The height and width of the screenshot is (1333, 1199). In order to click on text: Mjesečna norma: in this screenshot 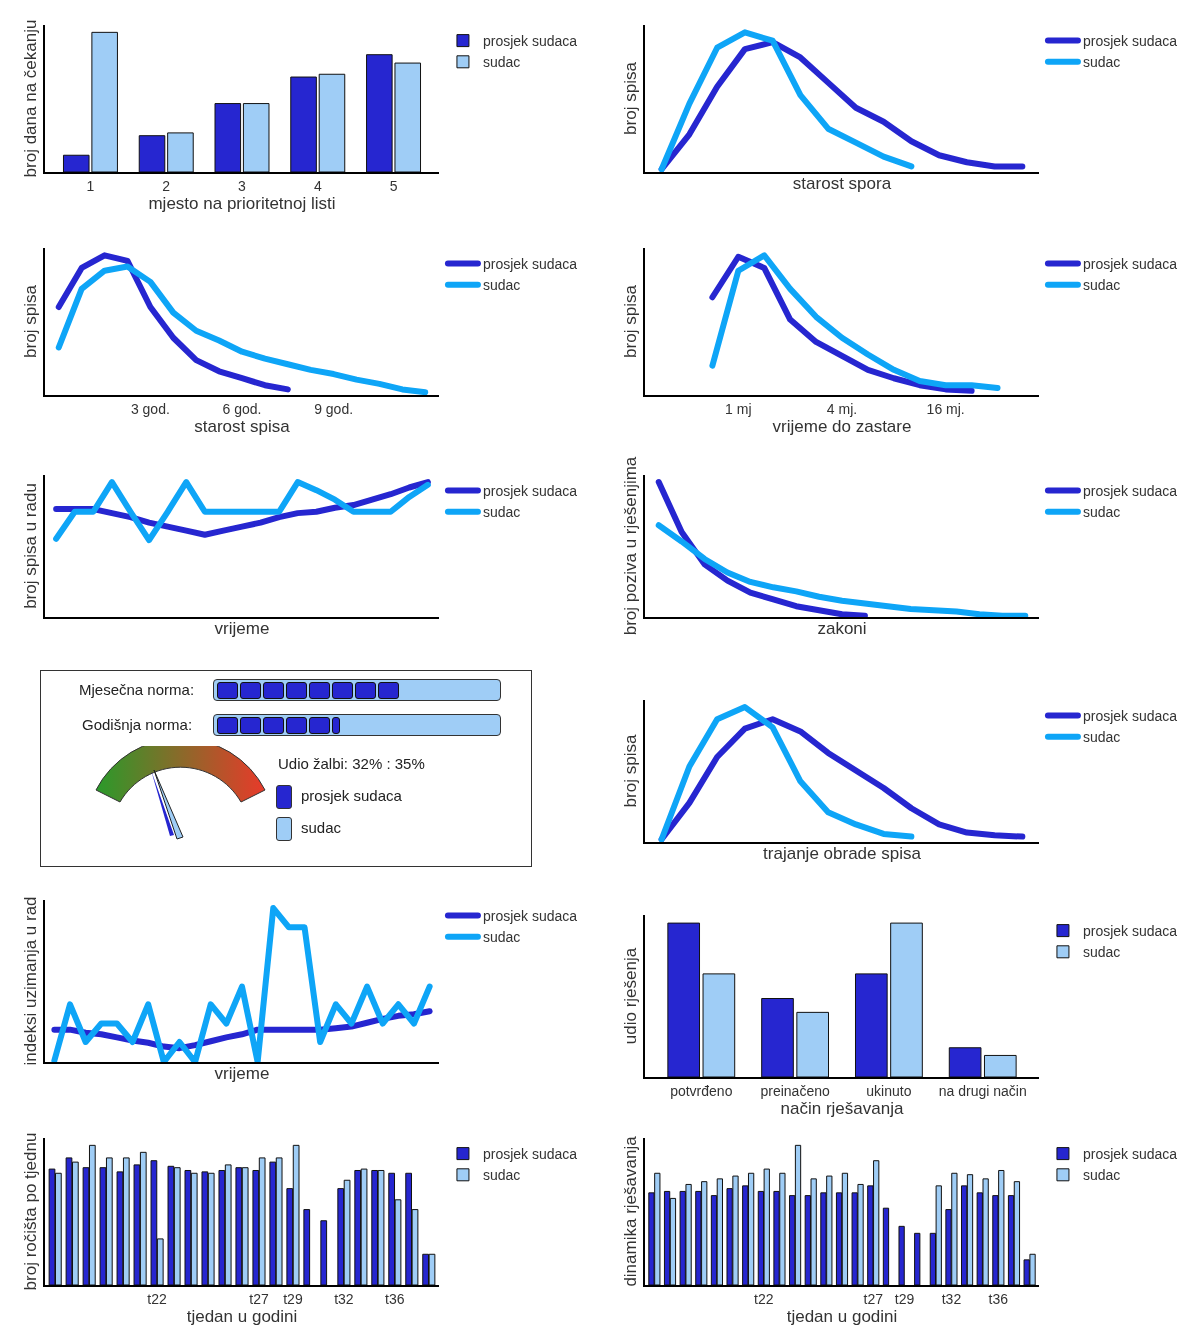, I will do `click(137, 689)`.